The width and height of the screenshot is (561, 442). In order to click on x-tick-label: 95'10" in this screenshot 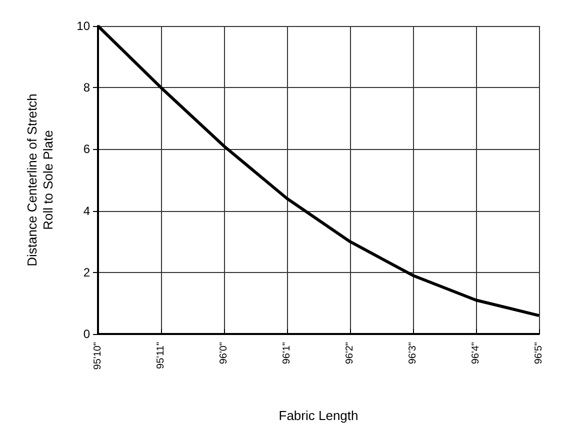, I will do `click(98, 356)`.